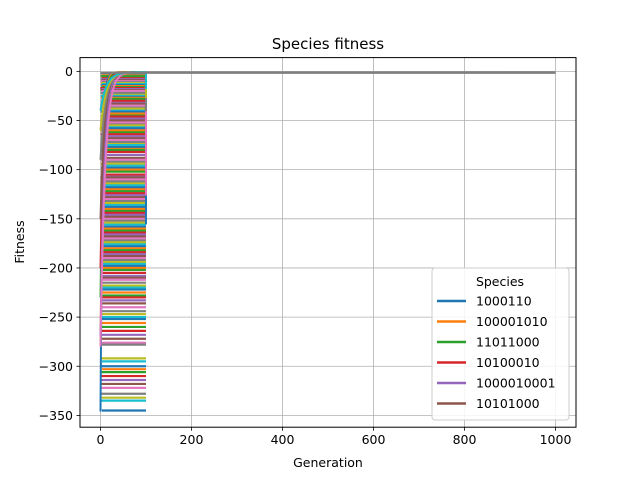 This screenshot has height=480, width=640. I want to click on y-tick-label: −100, so click(56, 169).